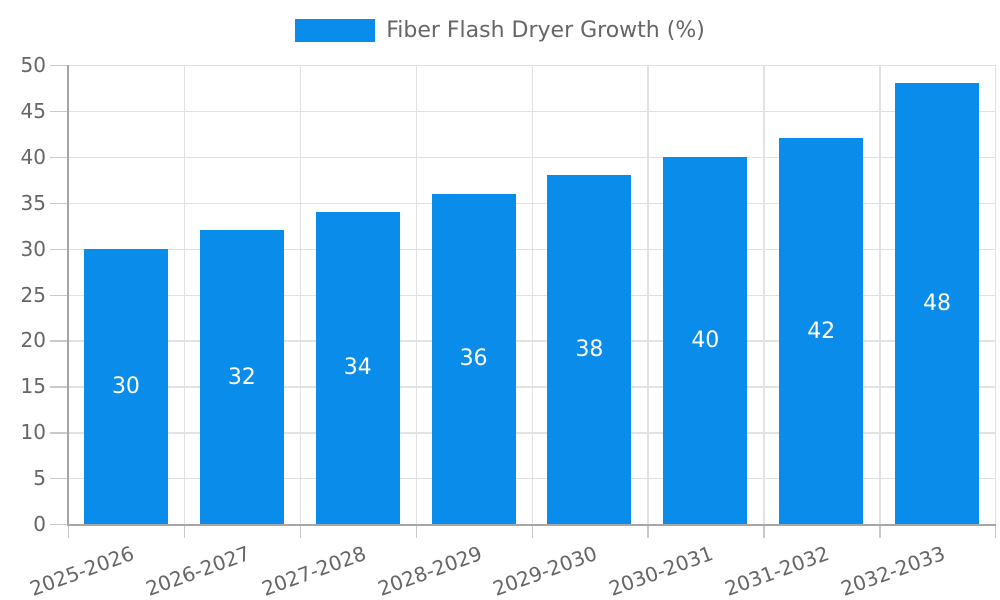 This screenshot has height=600, width=1000. I want to click on y-axis-tick-label: 45, so click(33, 110).